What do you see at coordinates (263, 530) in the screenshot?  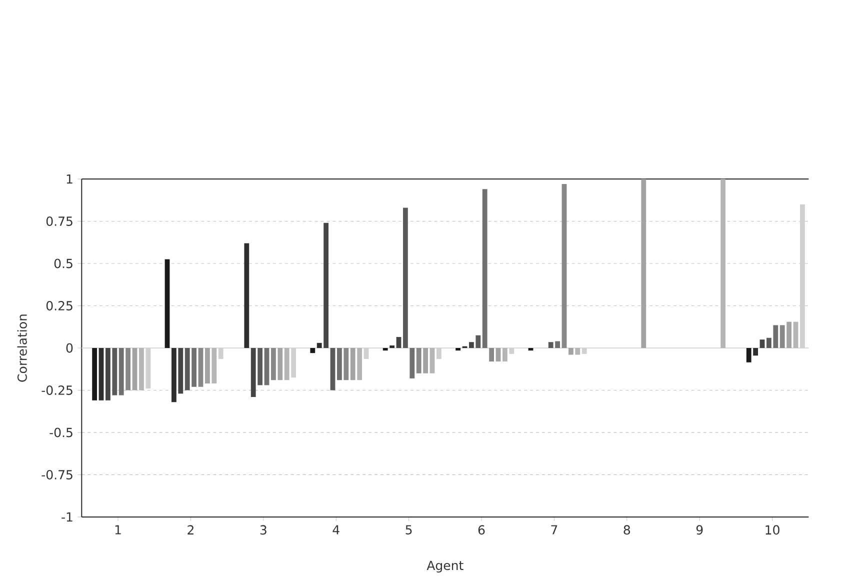 I see `x-tick-label: 3` at bounding box center [263, 530].